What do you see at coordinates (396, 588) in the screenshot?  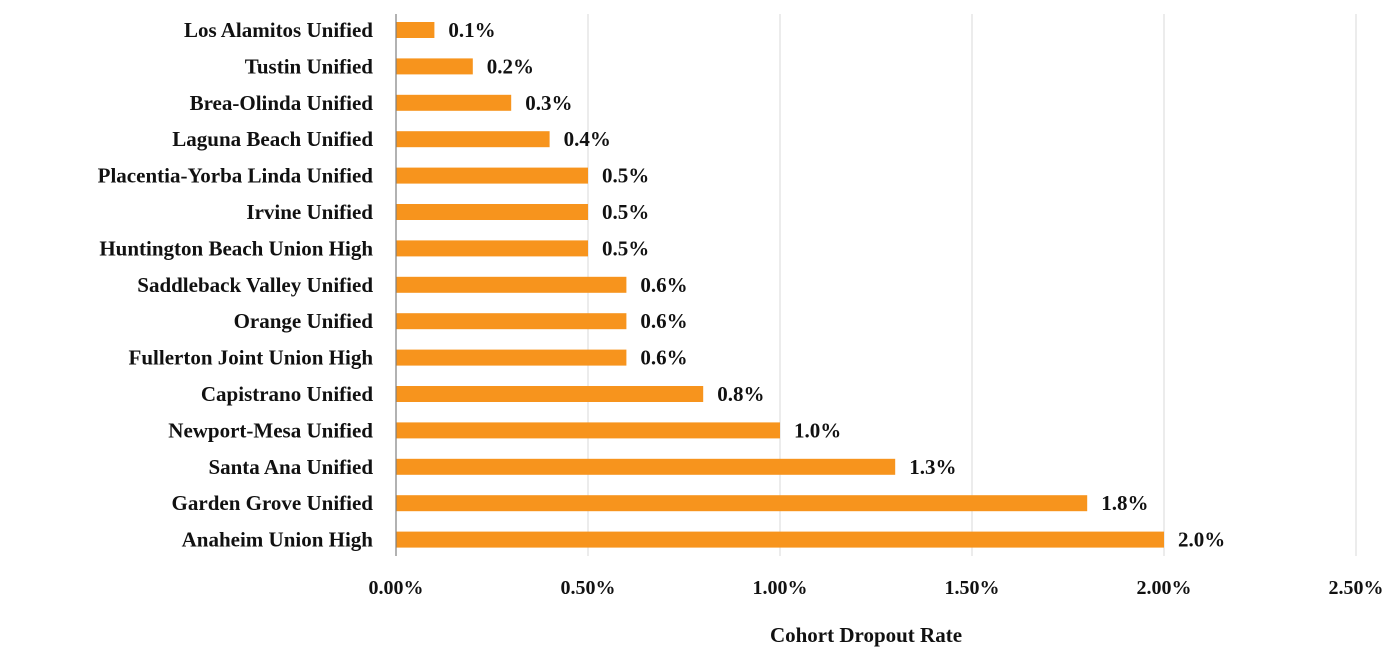 I see `x-tick-label: 0.00%` at bounding box center [396, 588].